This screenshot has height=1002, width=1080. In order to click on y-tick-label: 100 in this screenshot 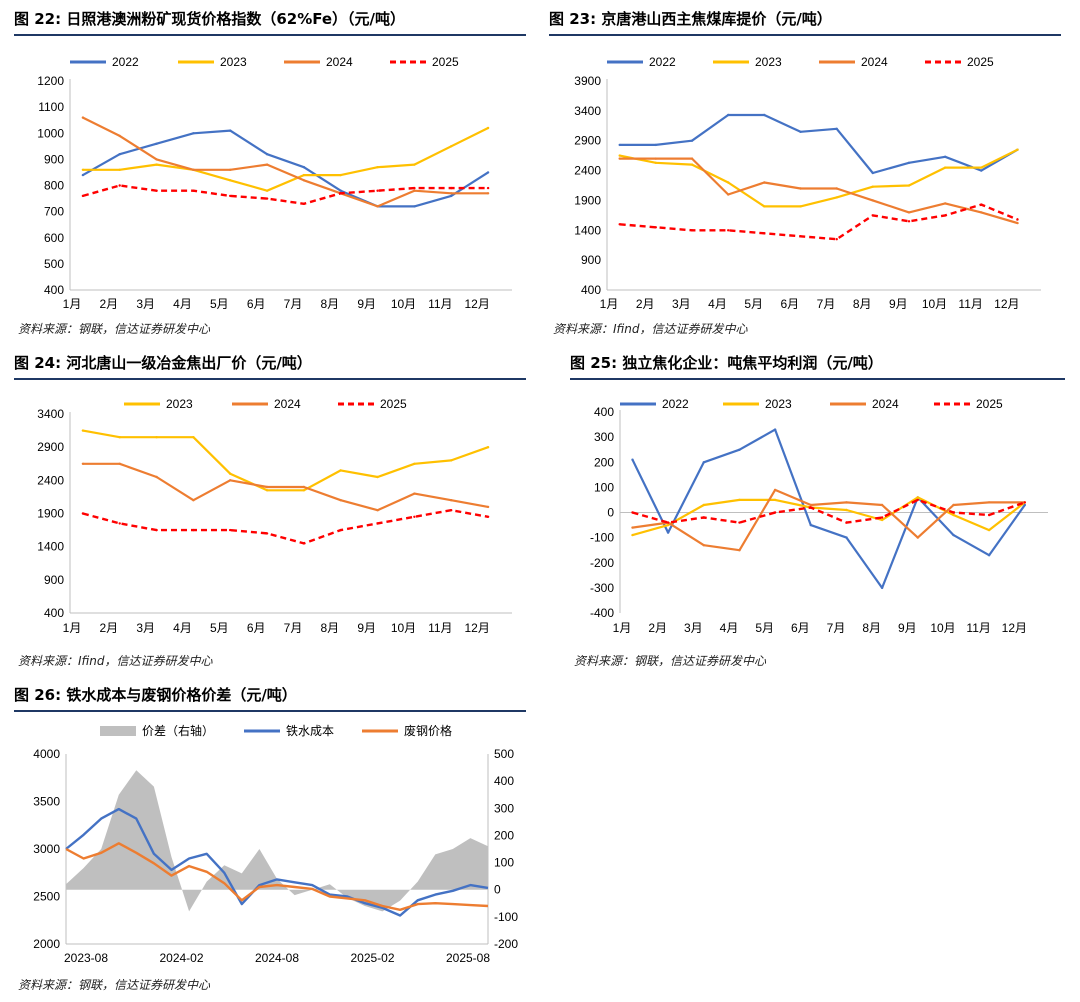, I will do `click(604, 487)`.